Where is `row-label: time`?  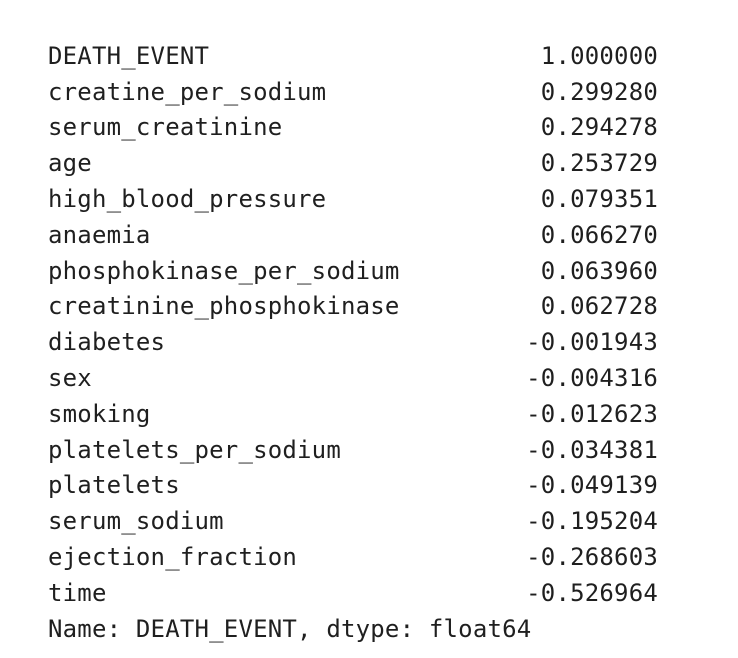
row-label: time is located at coordinates (77, 592).